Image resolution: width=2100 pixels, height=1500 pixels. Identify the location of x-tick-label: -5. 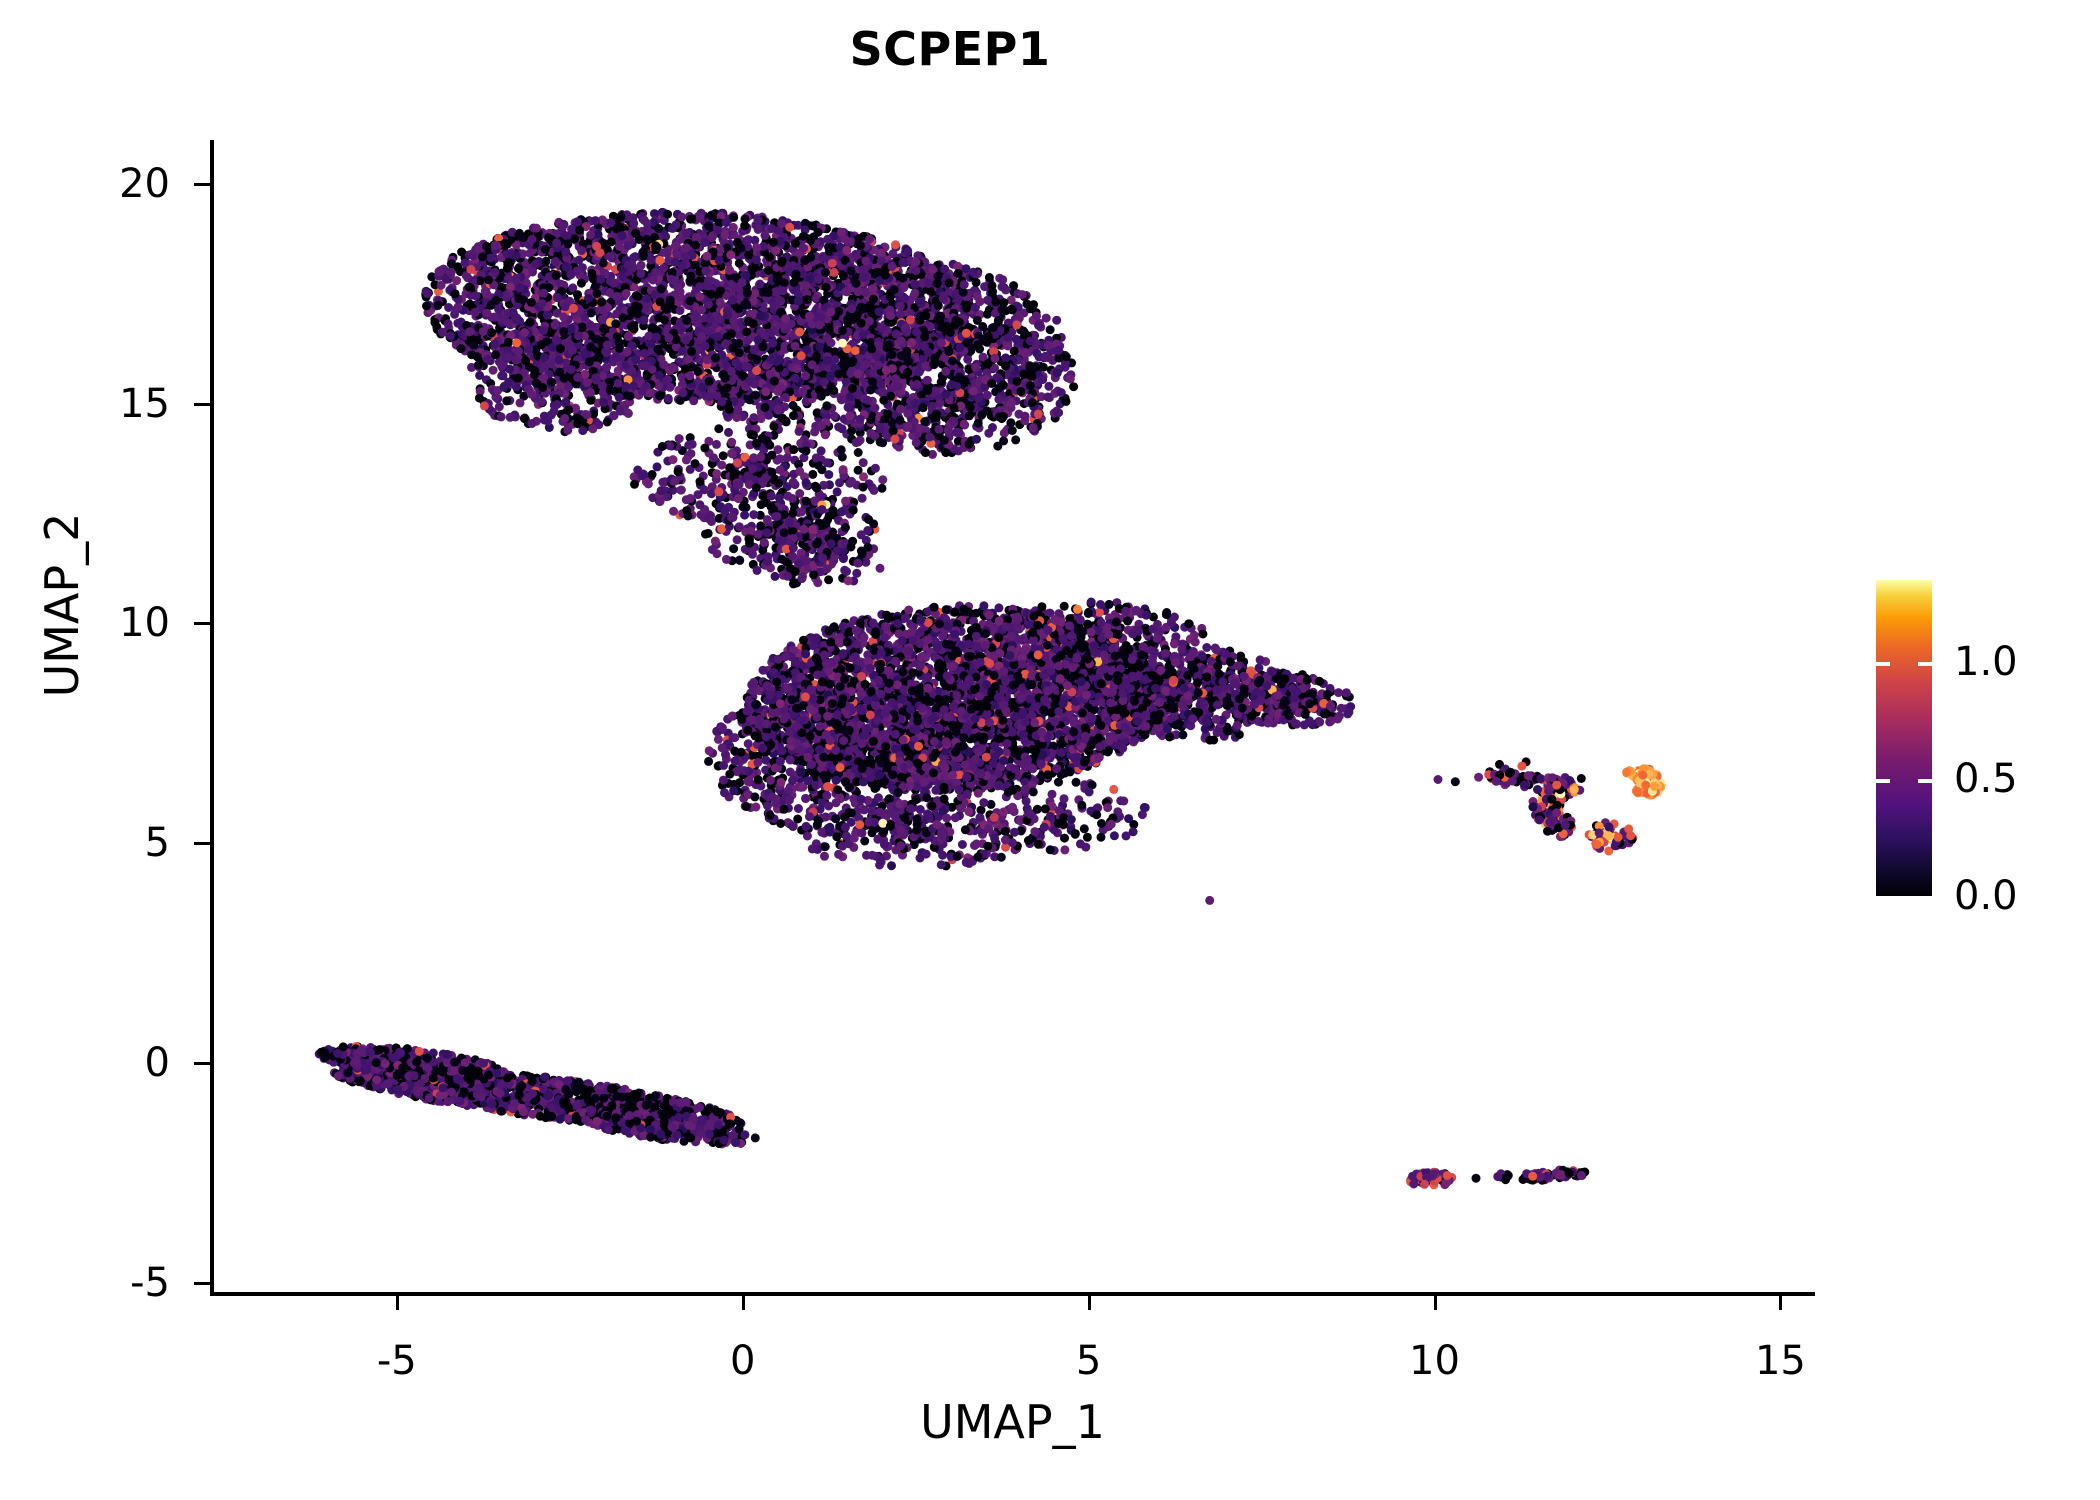
(396, 1361).